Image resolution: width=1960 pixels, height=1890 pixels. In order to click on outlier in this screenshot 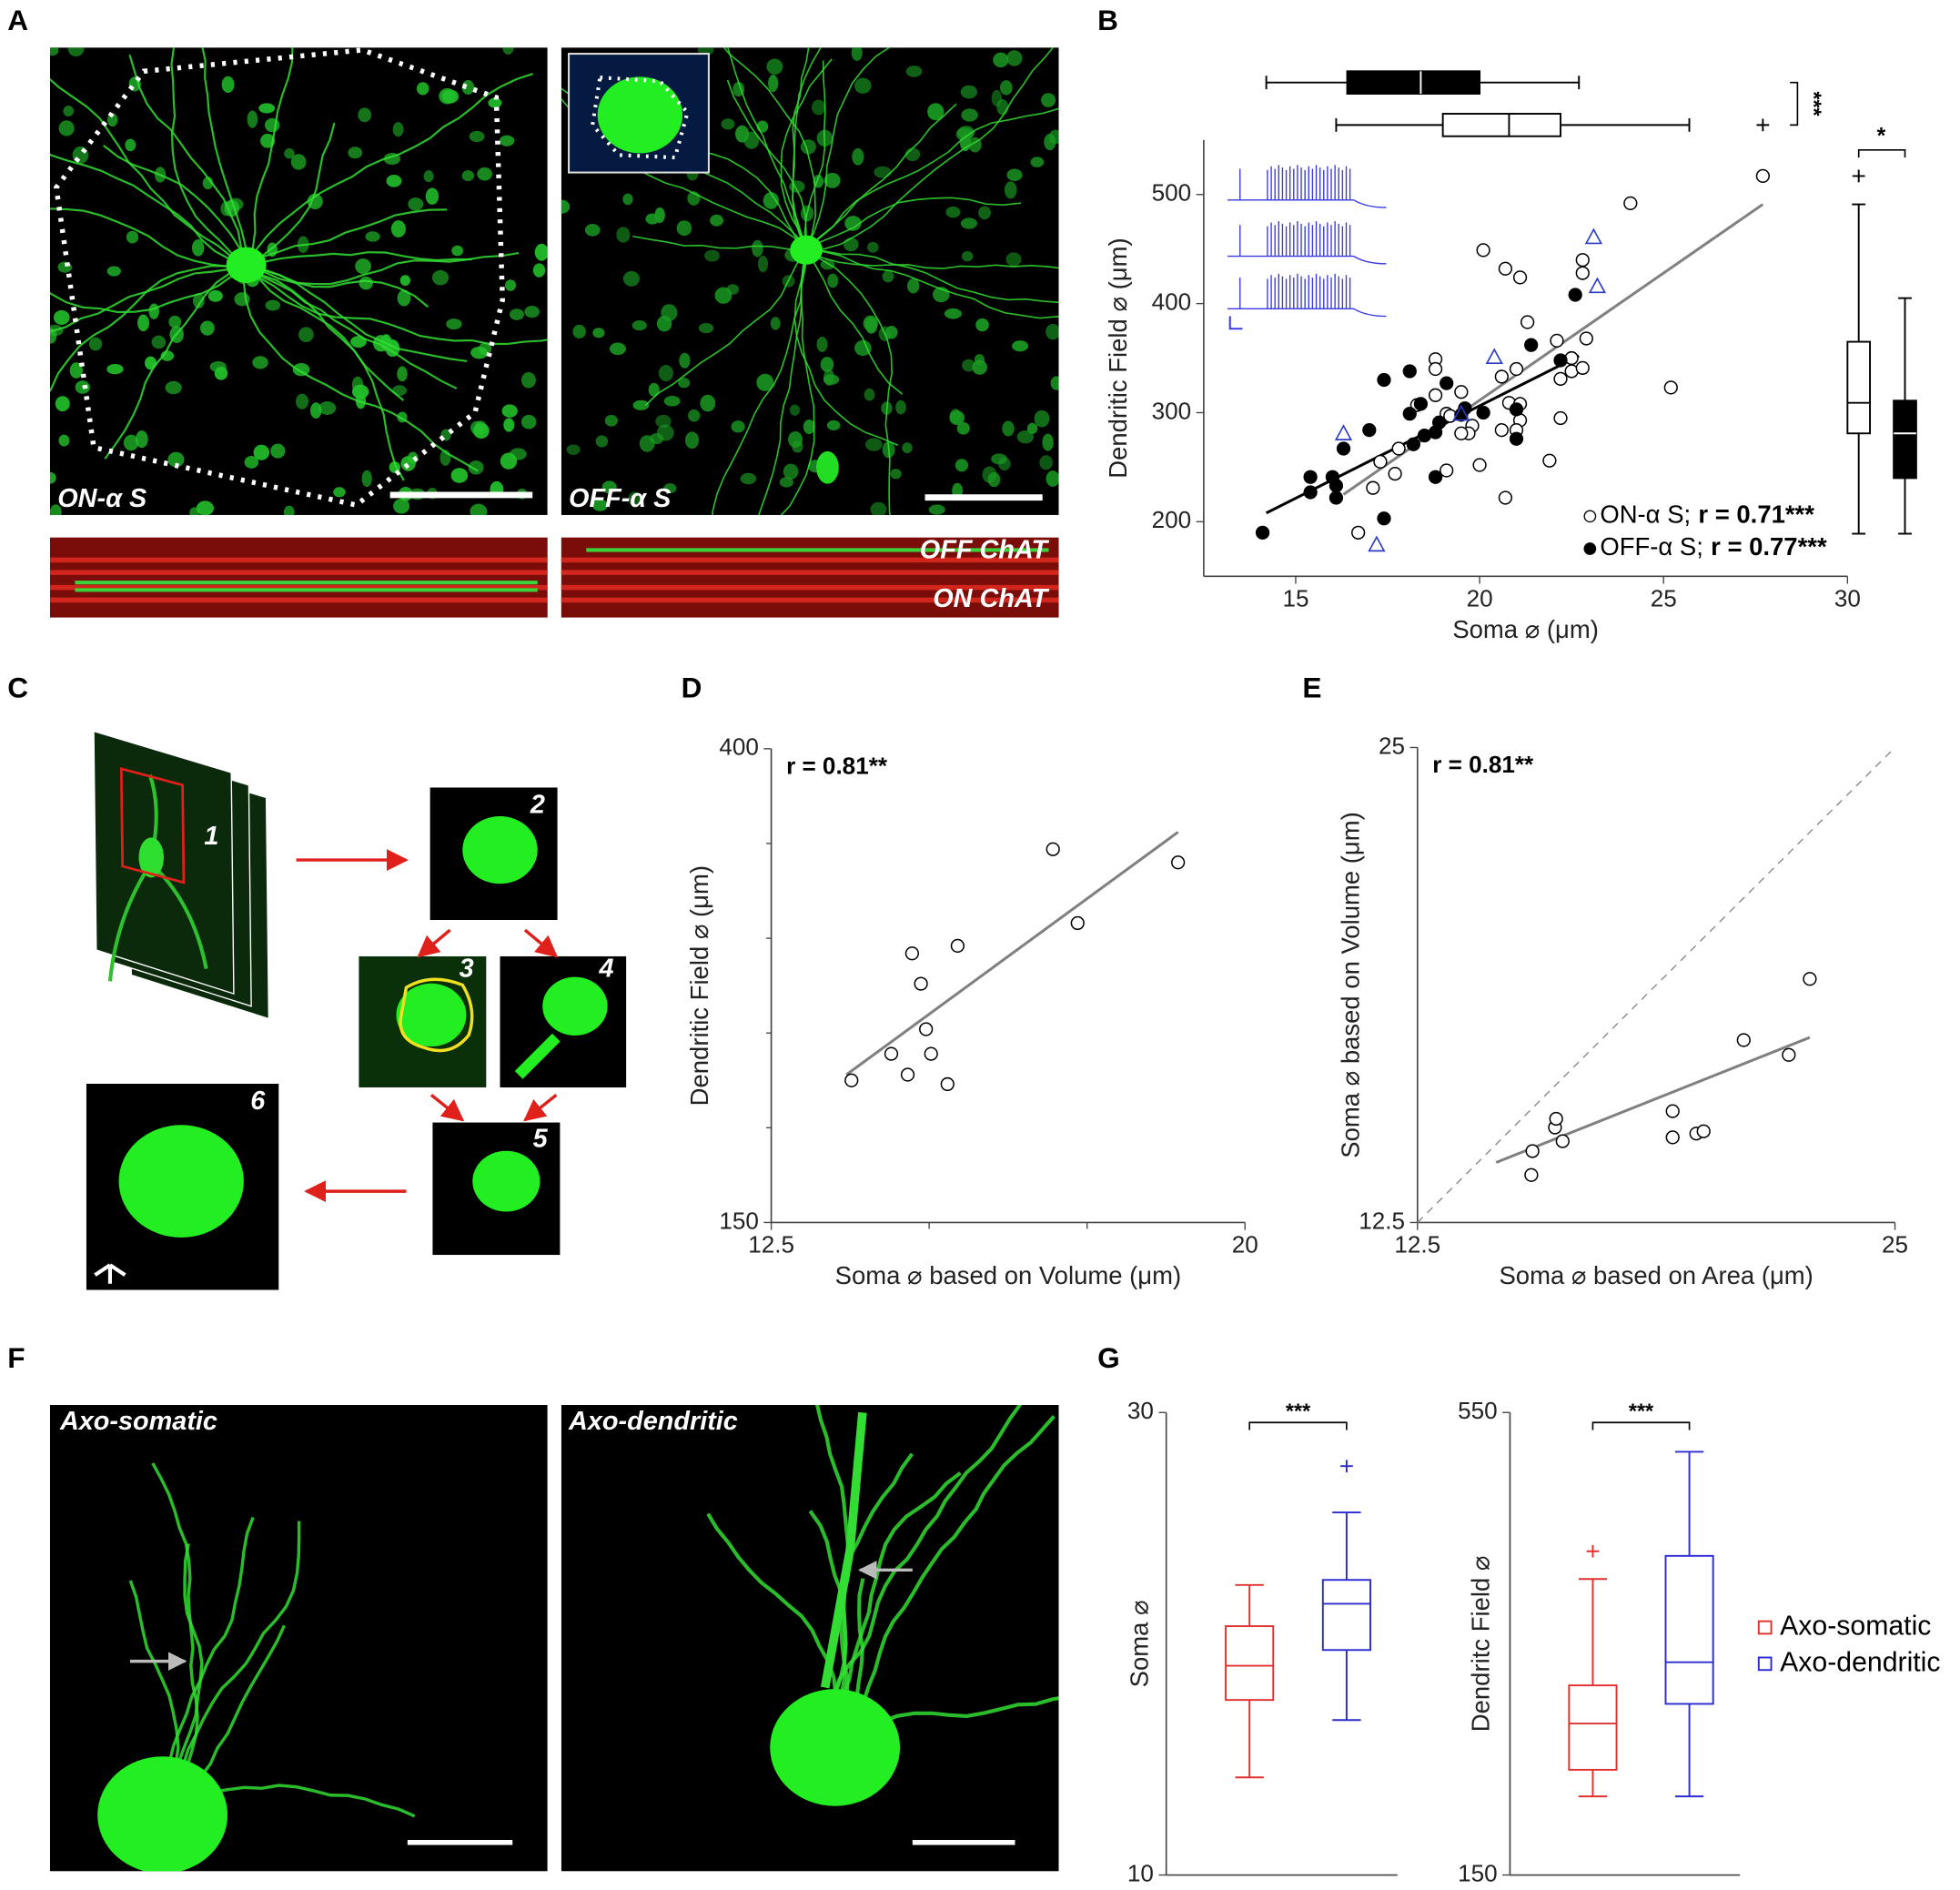, I will do `click(1593, 1551)`.